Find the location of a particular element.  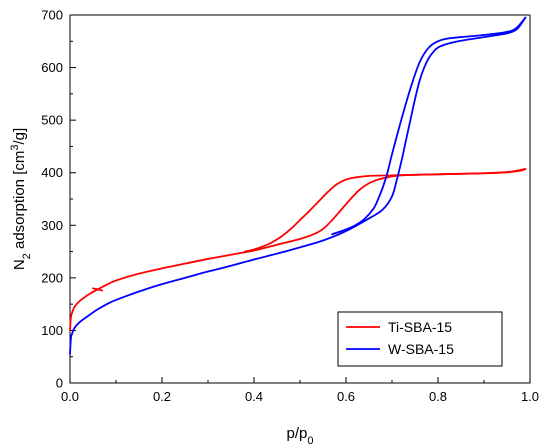

y-tick-label: 600 is located at coordinates (52, 67).